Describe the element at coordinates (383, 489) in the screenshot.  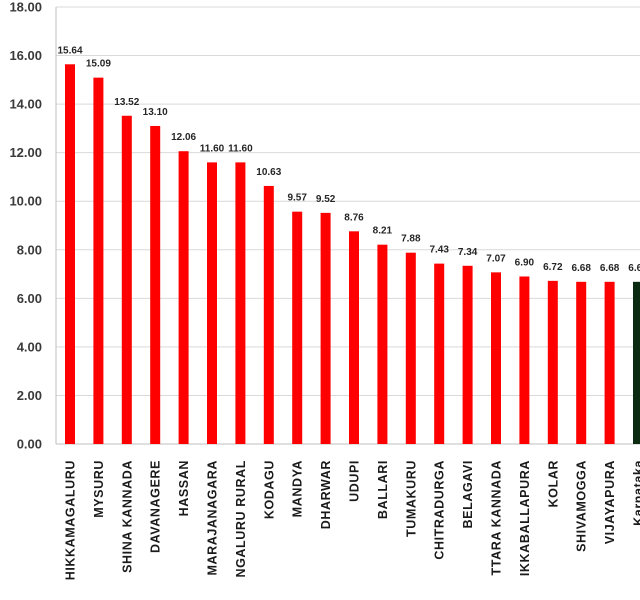
I see `category-label: BALLARI` at that location.